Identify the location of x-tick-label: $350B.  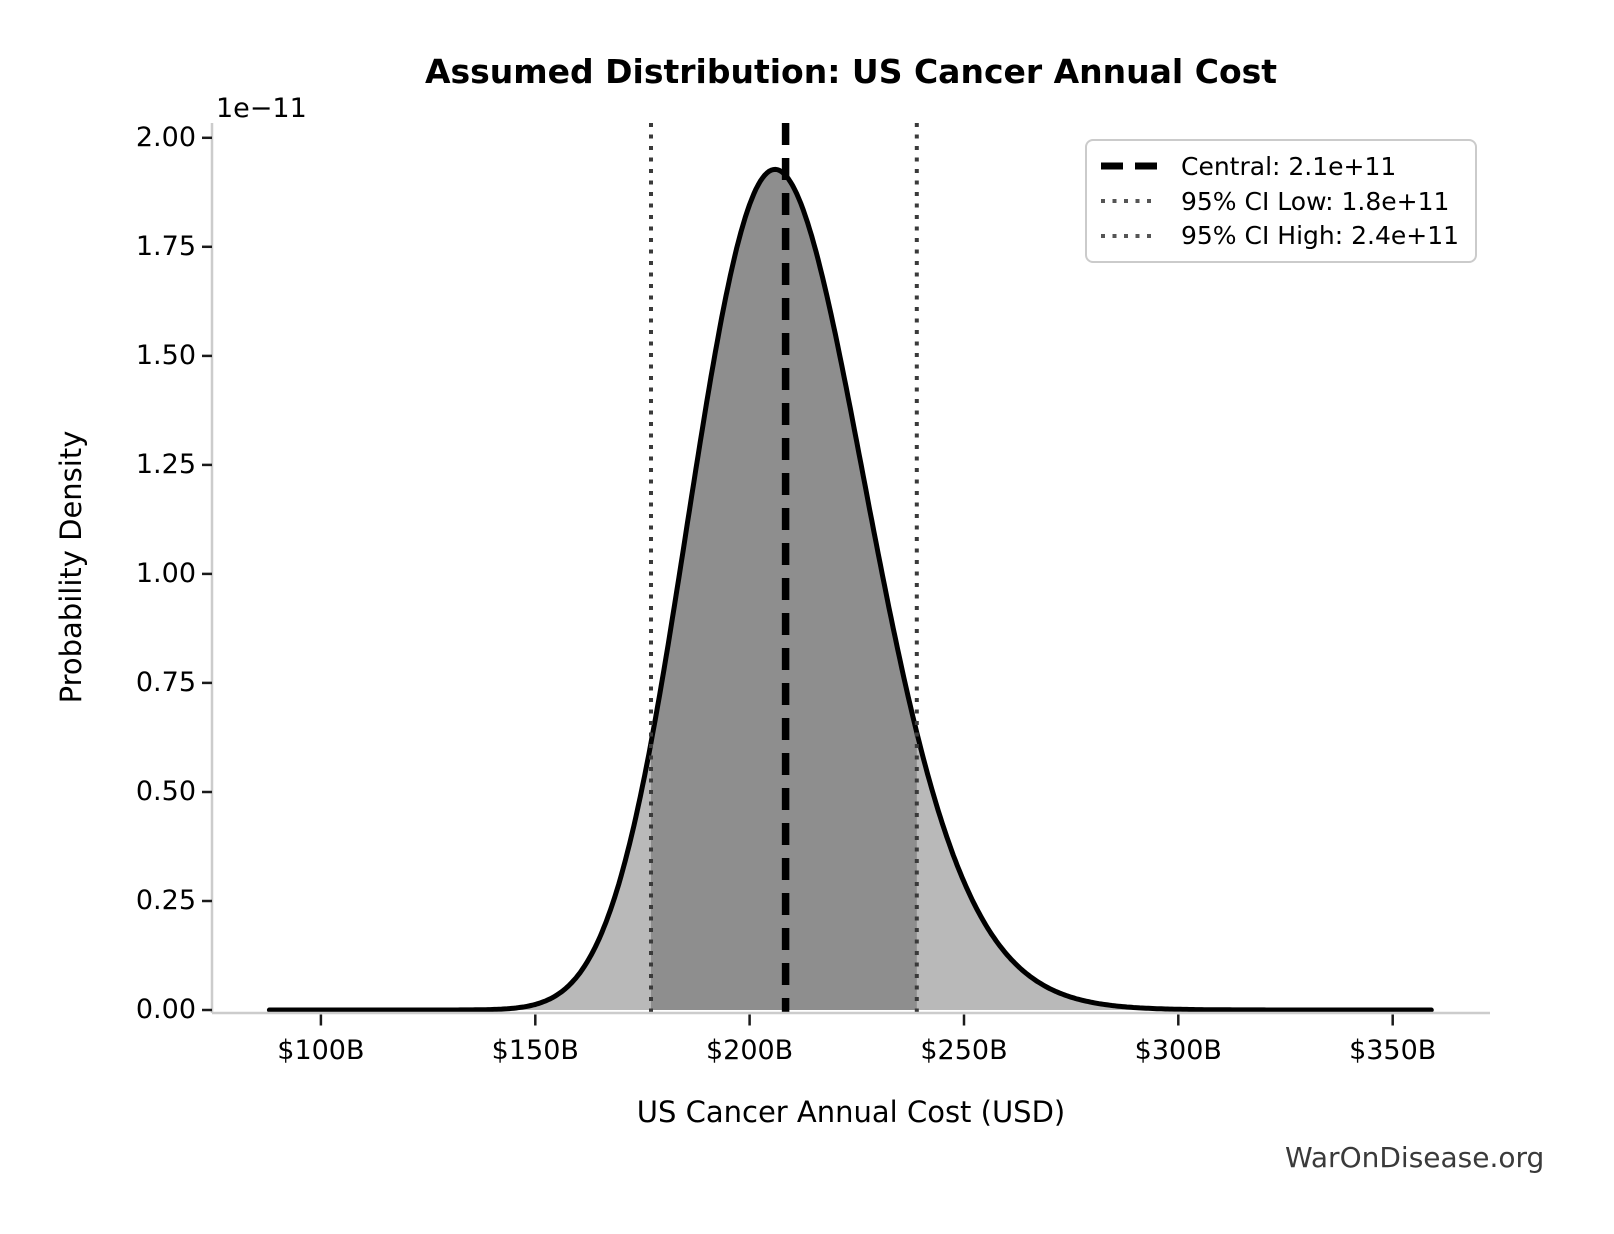
(1393, 1050).